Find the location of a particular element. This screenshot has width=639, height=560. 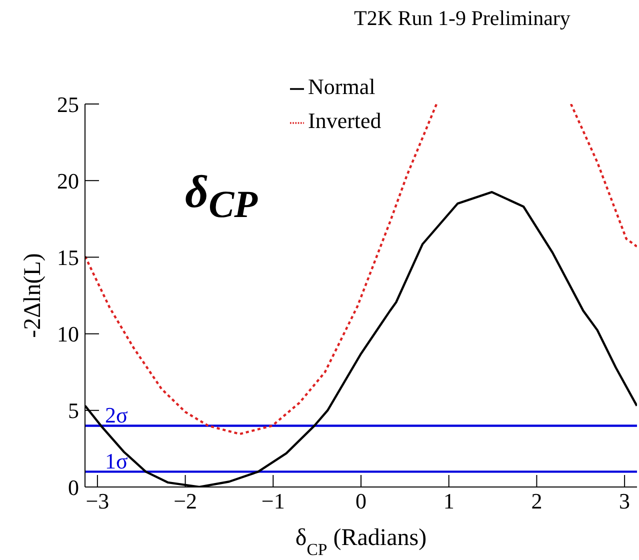

x-tick-label: 2 is located at coordinates (536, 501).